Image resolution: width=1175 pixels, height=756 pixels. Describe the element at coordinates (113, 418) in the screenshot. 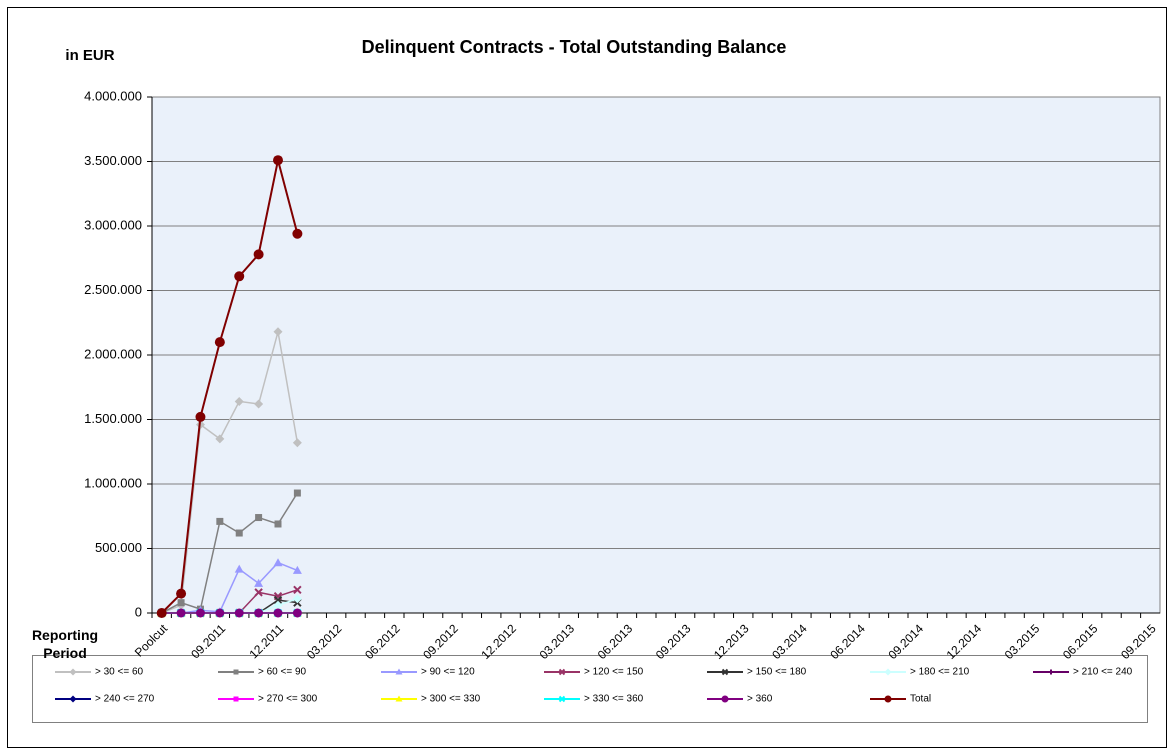

I see `y-tick-label: 1.500.000` at that location.